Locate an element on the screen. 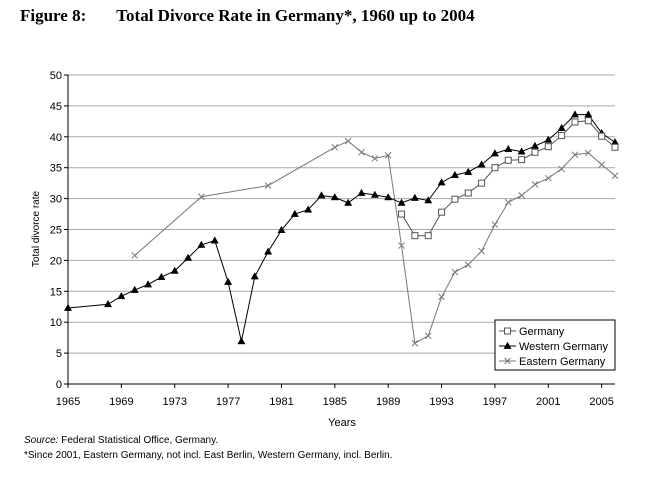  y-tick-label: 0 is located at coordinates (59, 385).